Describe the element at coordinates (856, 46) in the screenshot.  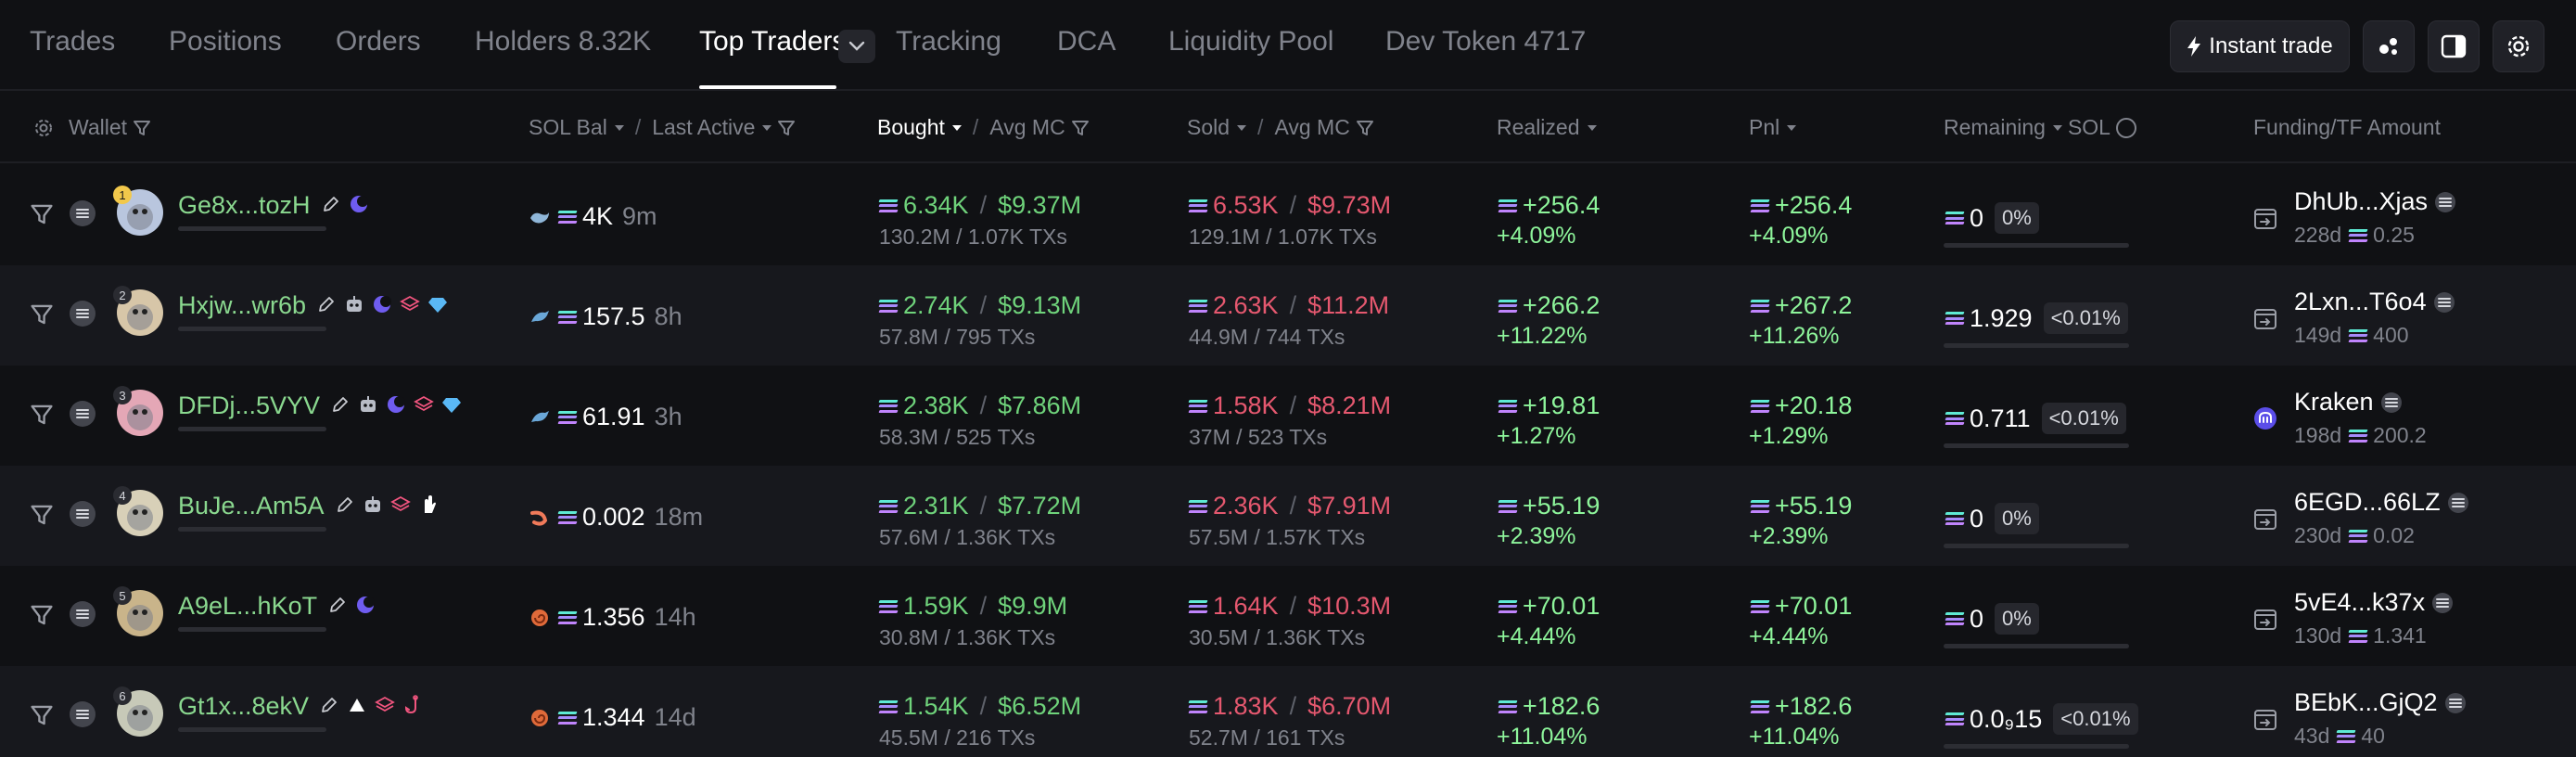
I see `top-traders-dropdown` at that location.